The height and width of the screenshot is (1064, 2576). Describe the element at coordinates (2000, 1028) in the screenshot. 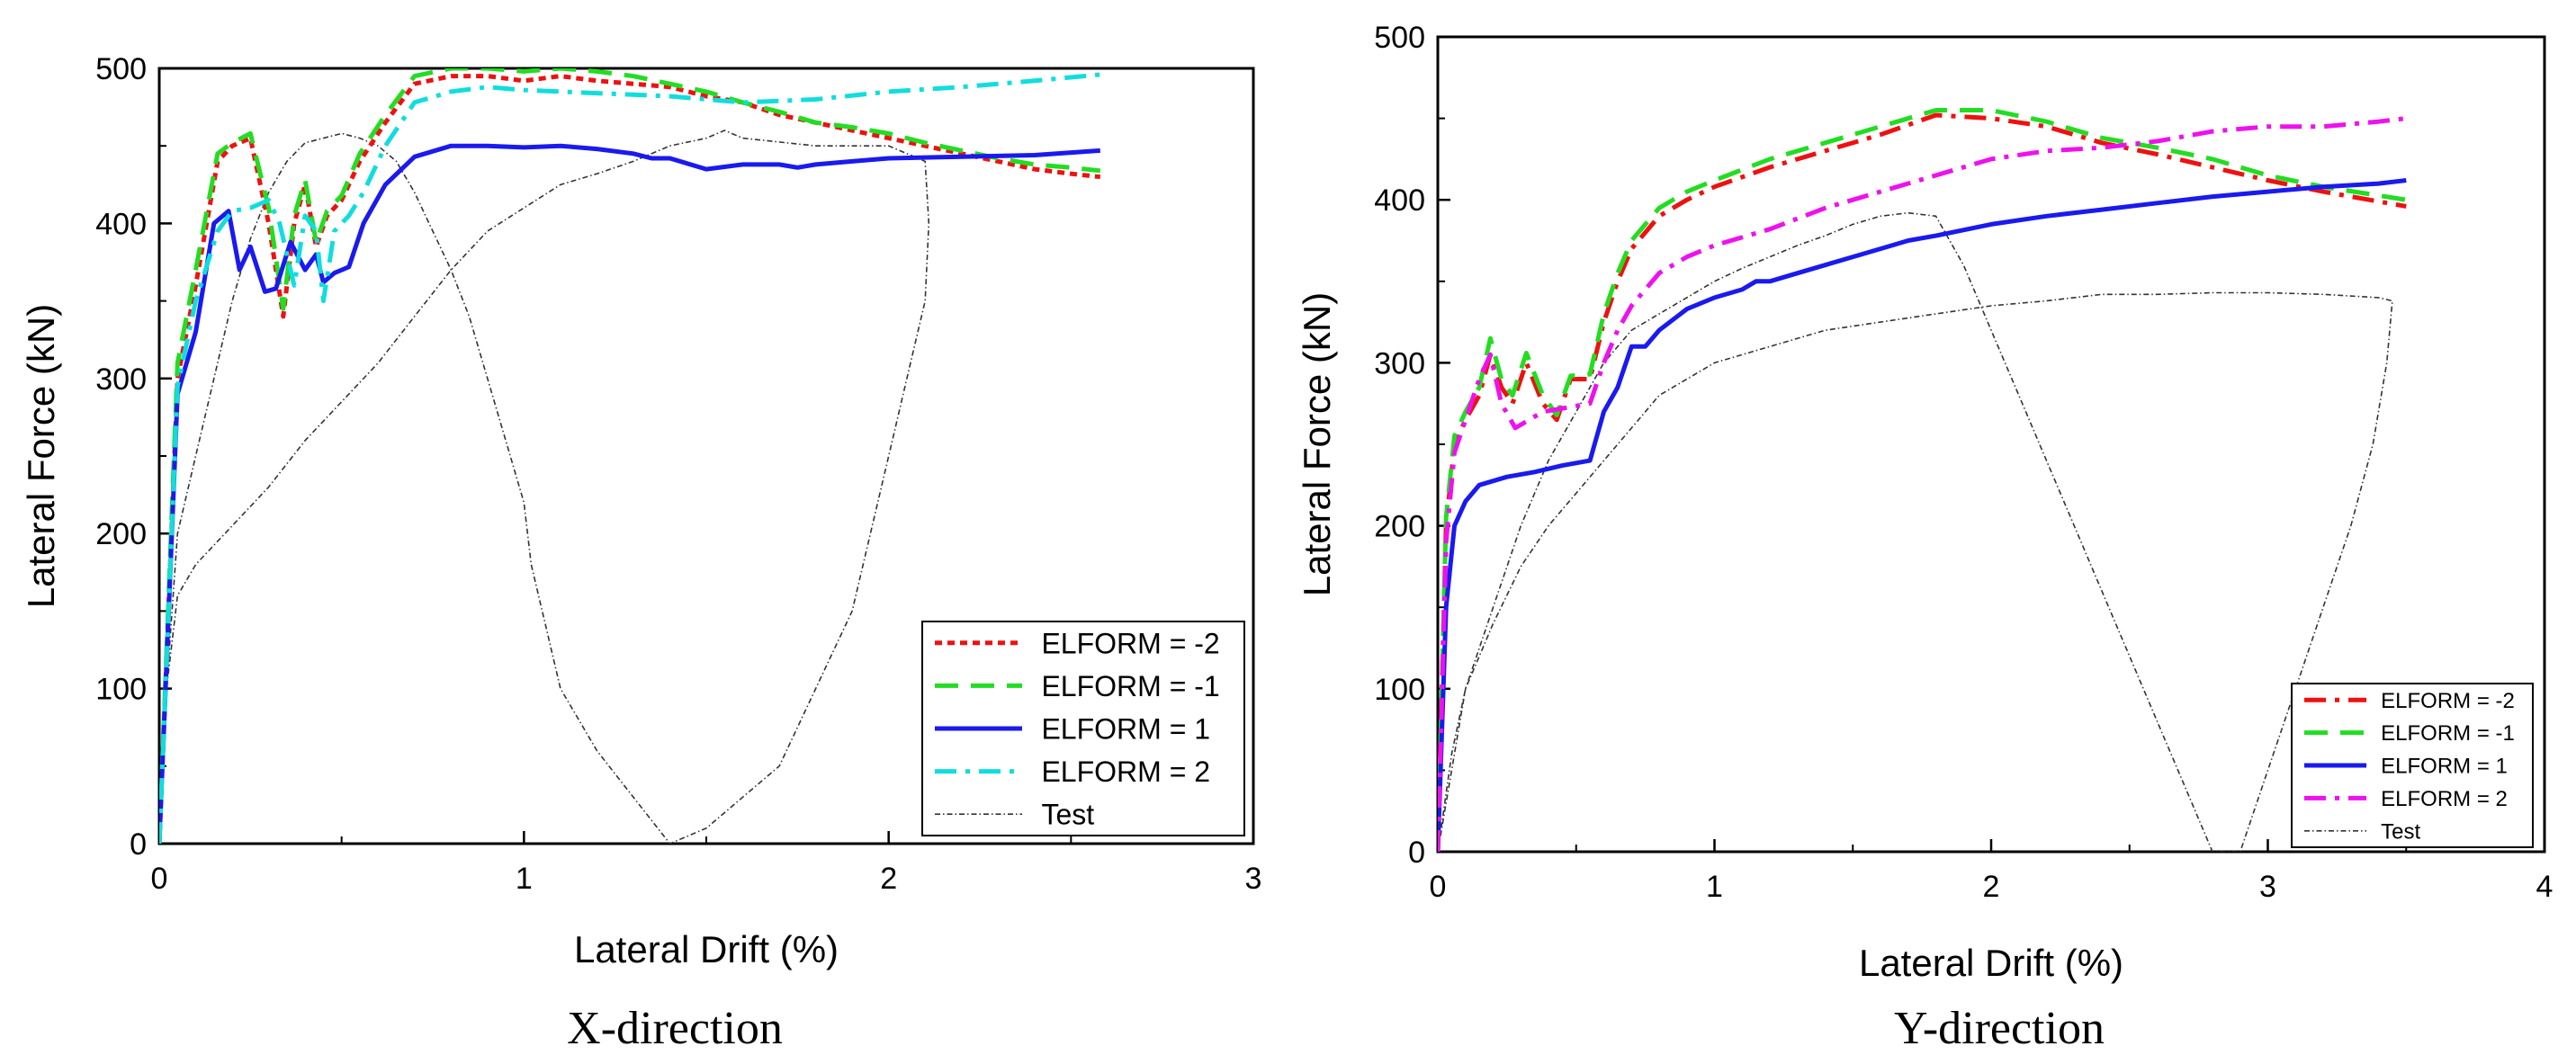

I see `caption-y-direction: Y-direction` at that location.